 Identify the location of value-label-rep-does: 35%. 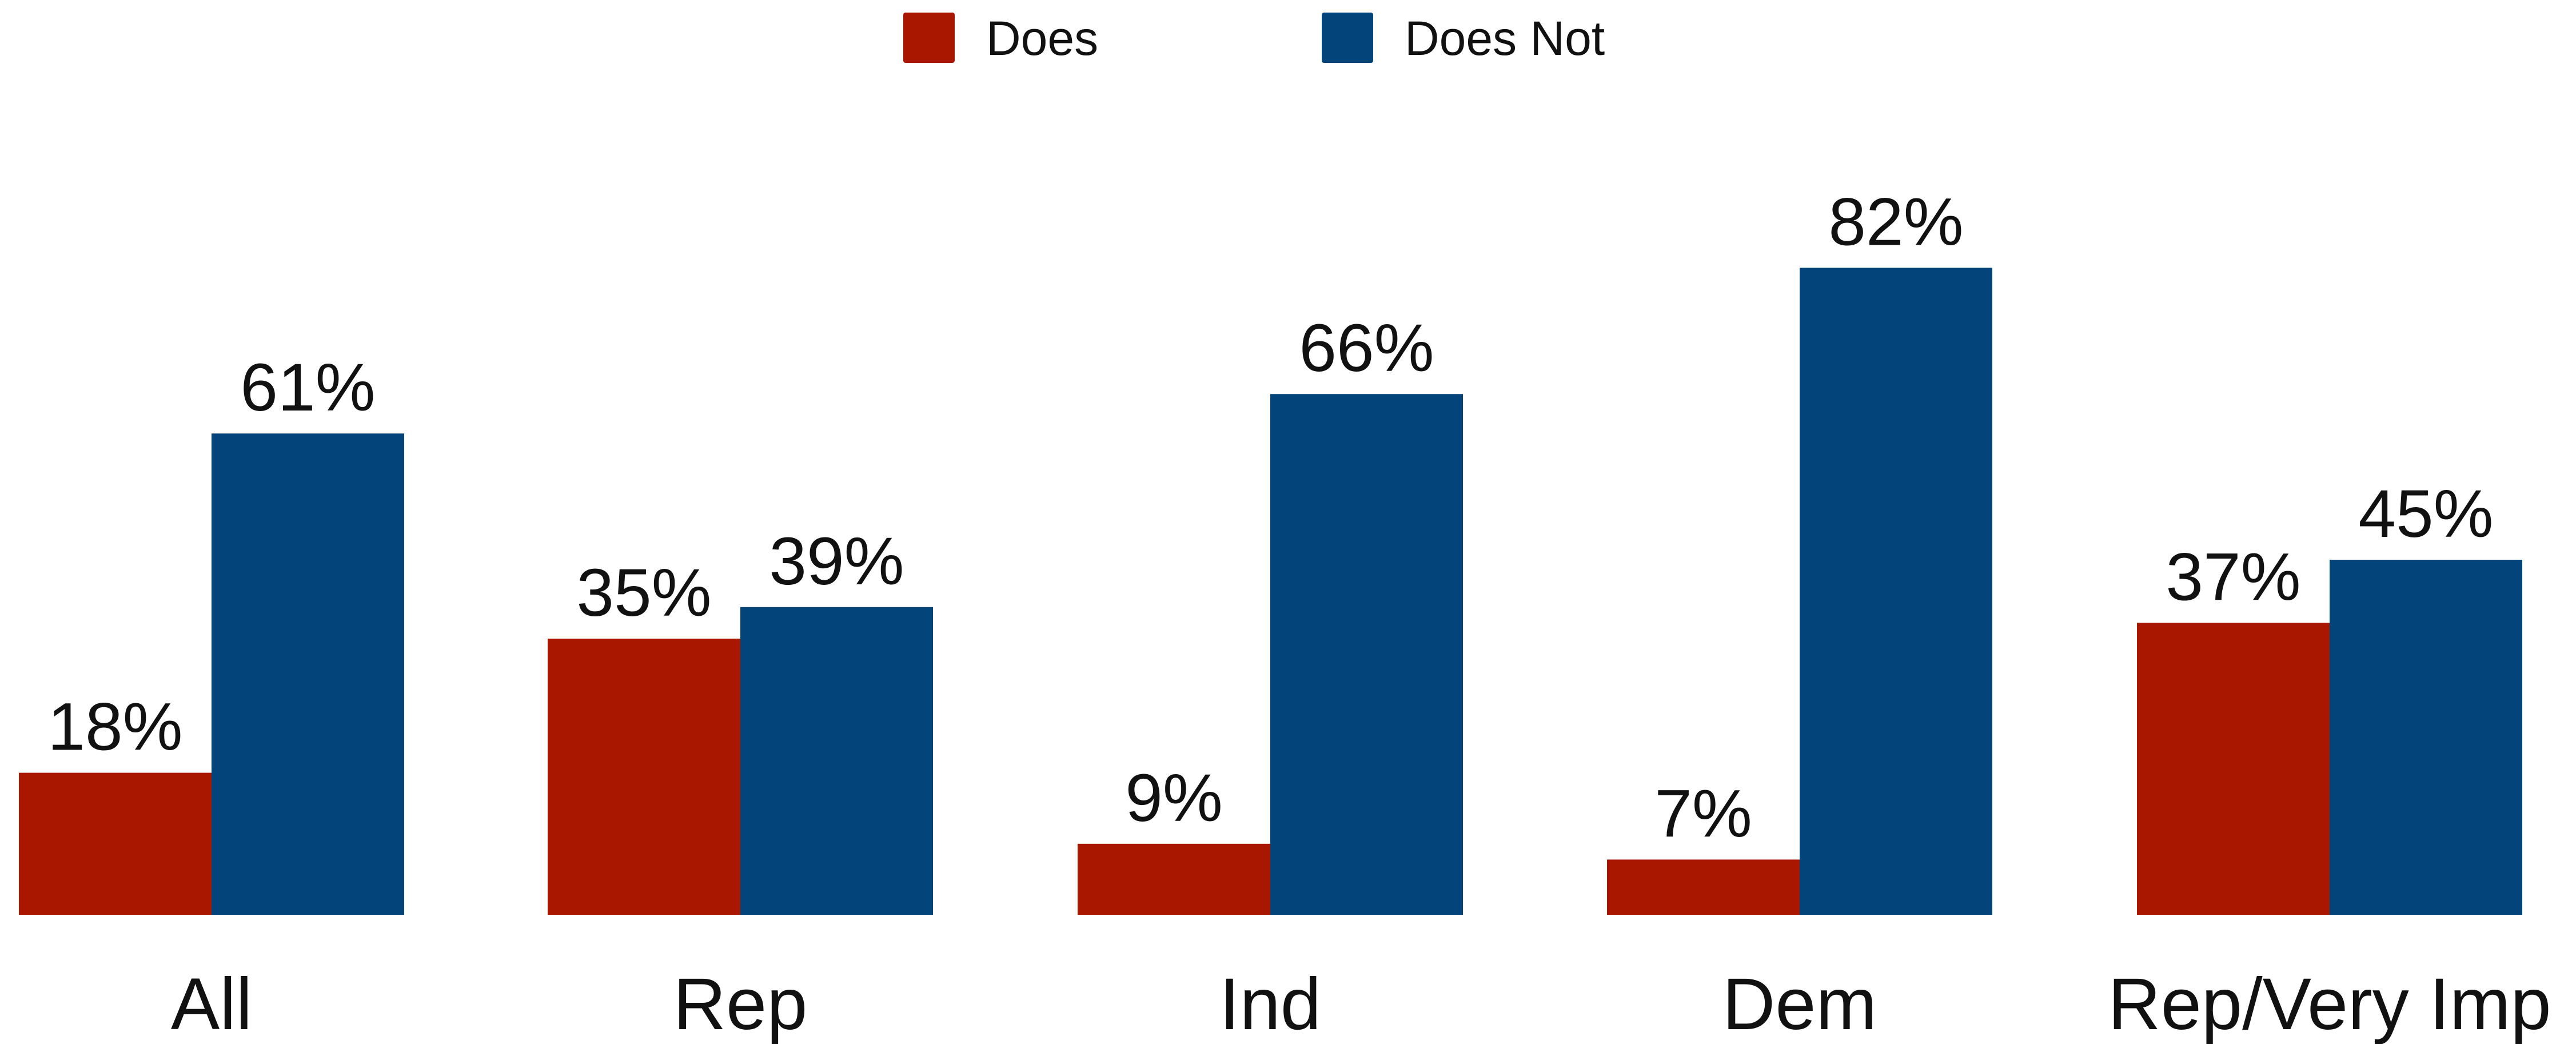
(643, 593).